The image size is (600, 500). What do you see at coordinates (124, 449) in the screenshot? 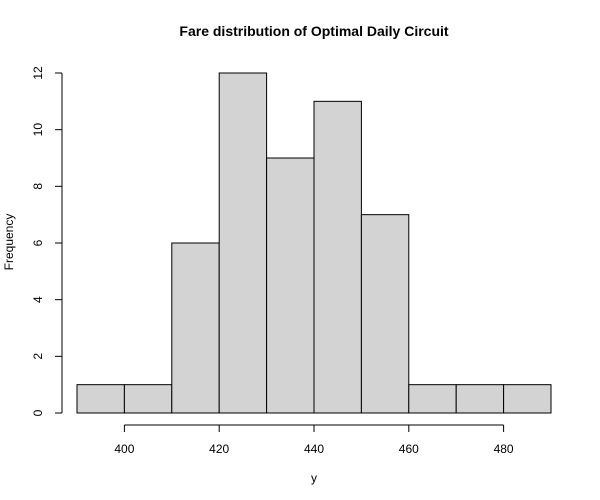
I see `x-tick-label: 400` at bounding box center [124, 449].